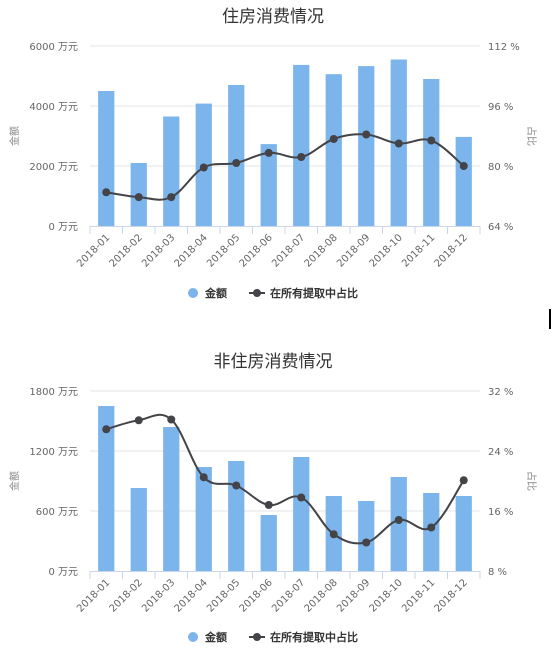 The width and height of the screenshot is (559, 666). Describe the element at coordinates (500, 167) in the screenshot. I see `right-tick-label: 80 %` at that location.